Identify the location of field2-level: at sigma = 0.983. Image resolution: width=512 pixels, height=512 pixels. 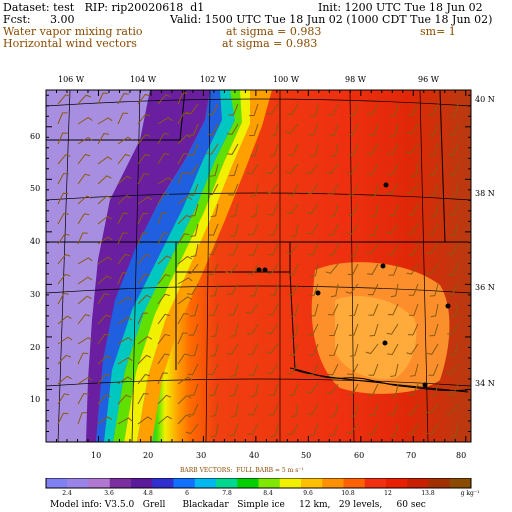
(270, 43).